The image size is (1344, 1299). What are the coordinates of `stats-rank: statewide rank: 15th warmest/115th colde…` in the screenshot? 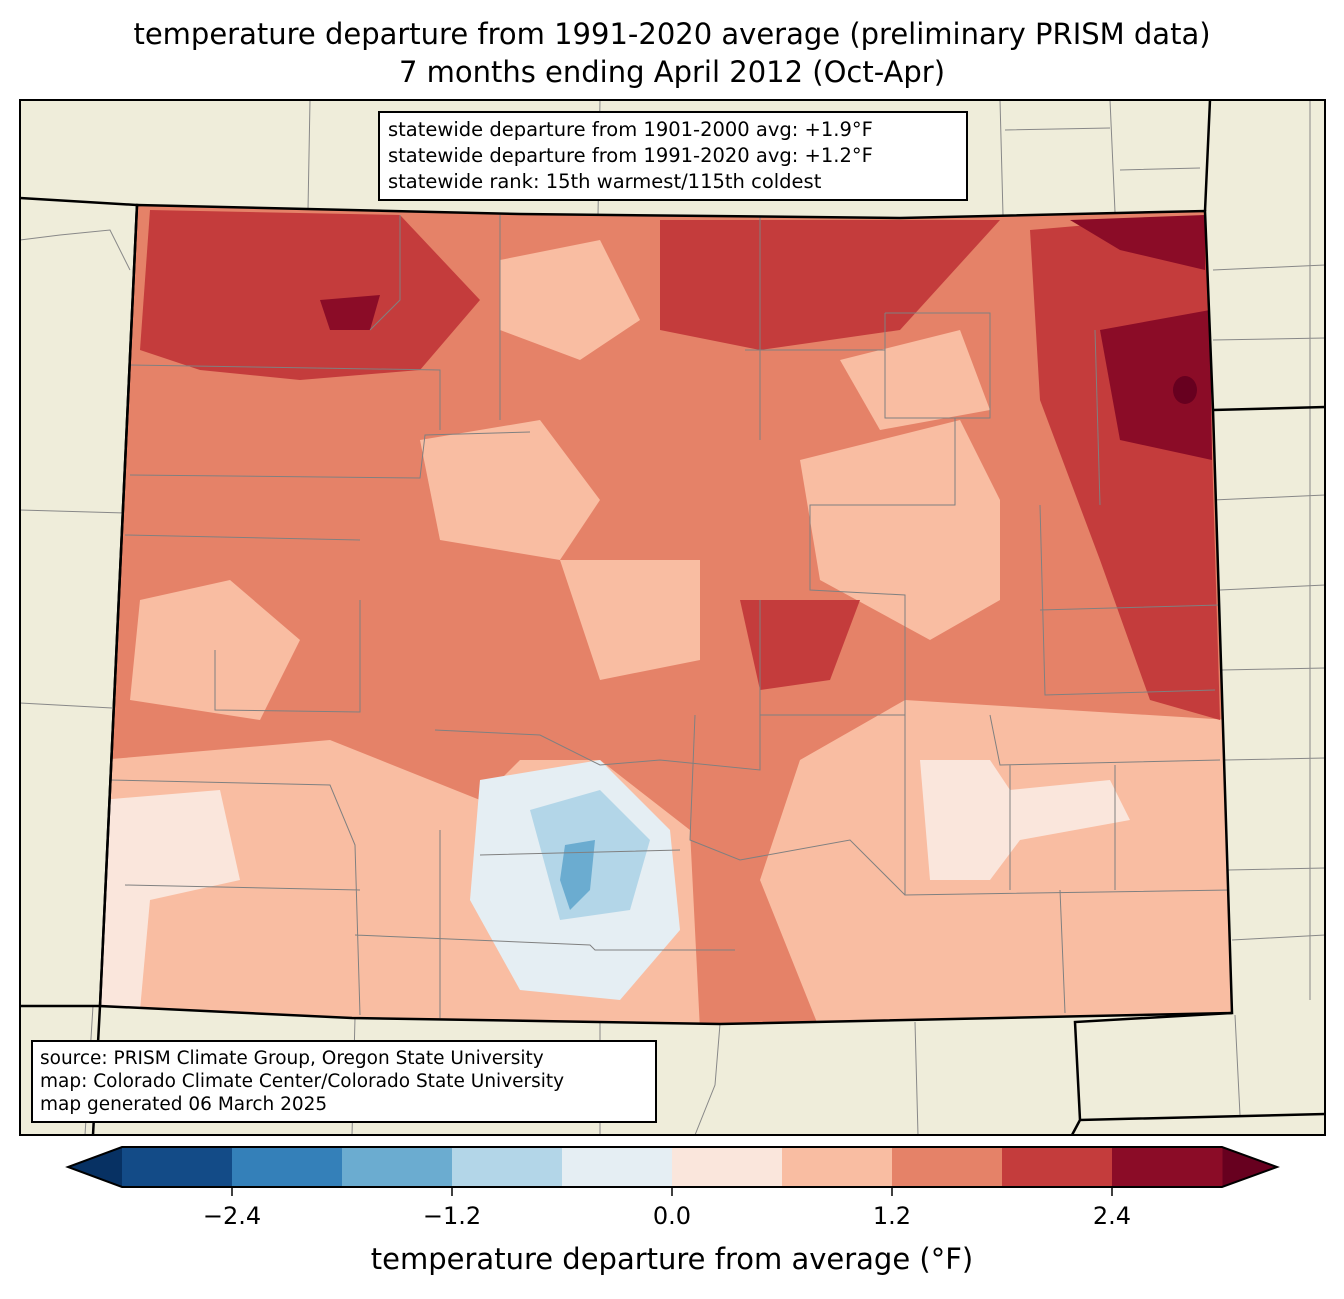 It's located at (605, 181).